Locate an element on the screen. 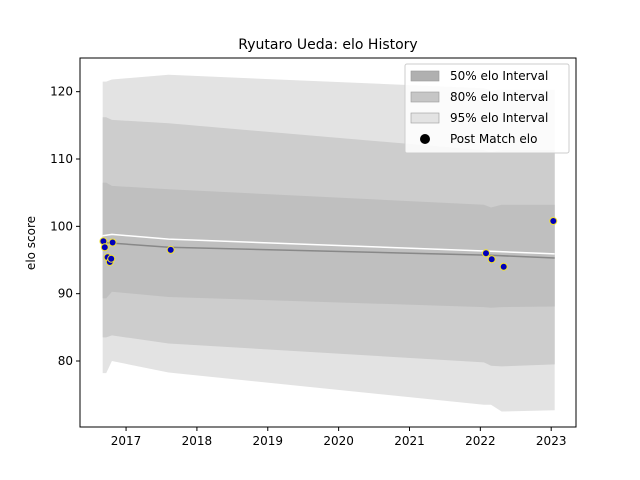 The height and width of the screenshot is (480, 640). legend-marker is located at coordinates (425, 139).